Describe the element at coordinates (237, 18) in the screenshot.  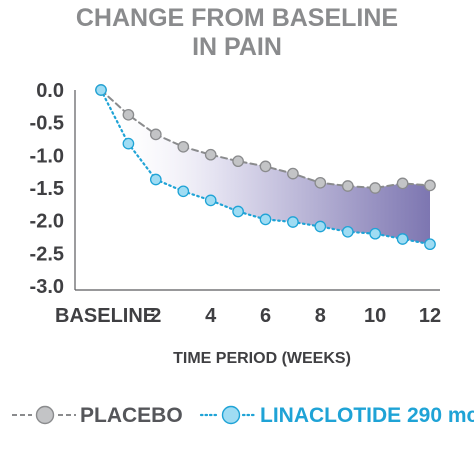
I see `chart-title-line-1: CHANGE FROM BASELINE` at that location.